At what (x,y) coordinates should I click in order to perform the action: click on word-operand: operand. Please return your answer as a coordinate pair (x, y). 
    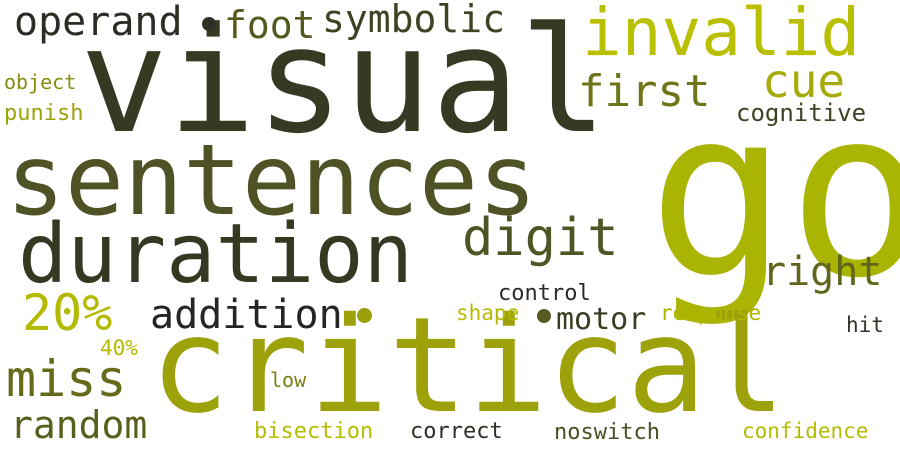
    Looking at the image, I should click on (98, 22).